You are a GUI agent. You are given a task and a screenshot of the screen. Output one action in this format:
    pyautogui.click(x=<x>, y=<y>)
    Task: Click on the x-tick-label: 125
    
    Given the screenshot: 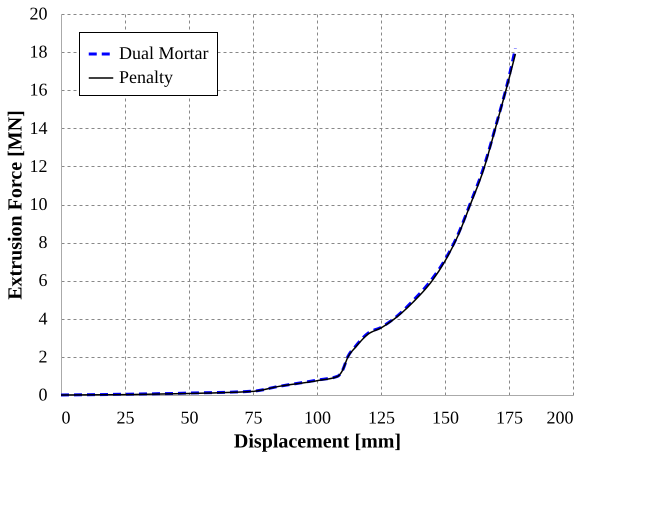 What is the action you would take?
    pyautogui.click(x=381, y=418)
    